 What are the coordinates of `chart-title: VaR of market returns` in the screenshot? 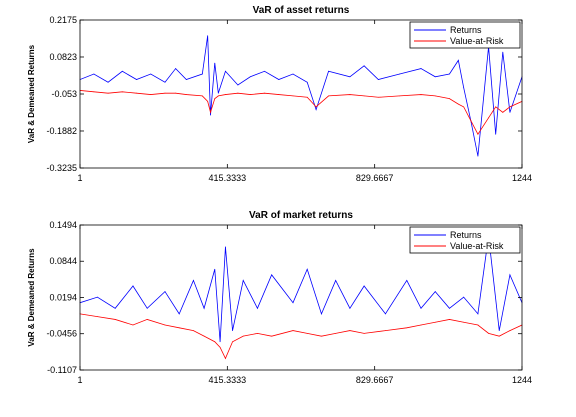 It's located at (301, 215).